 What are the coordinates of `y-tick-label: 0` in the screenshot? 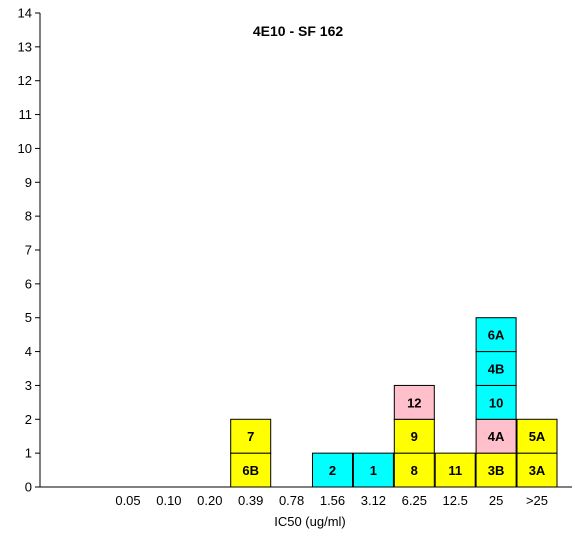 It's located at (28, 487).